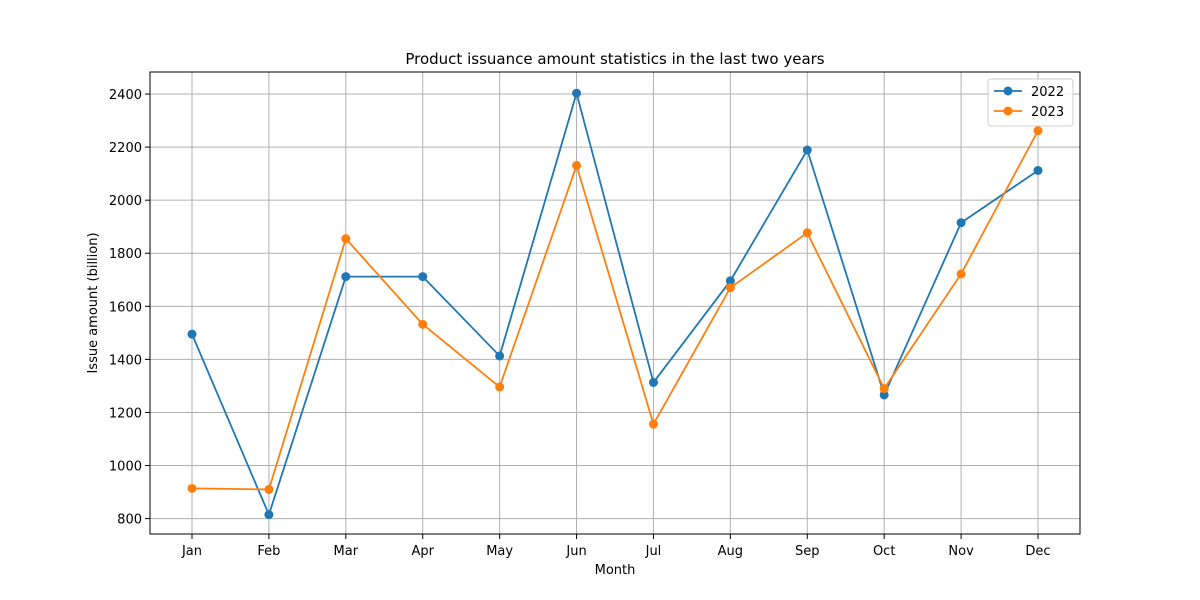  Describe the element at coordinates (499, 551) in the screenshot. I see `x-tick-label: May` at that location.